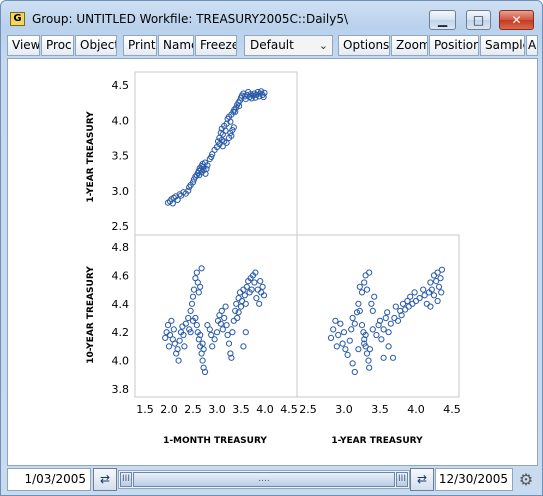 This screenshot has height=496, width=543. I want to click on sample-end-nav-button: ⇄, so click(422, 479).